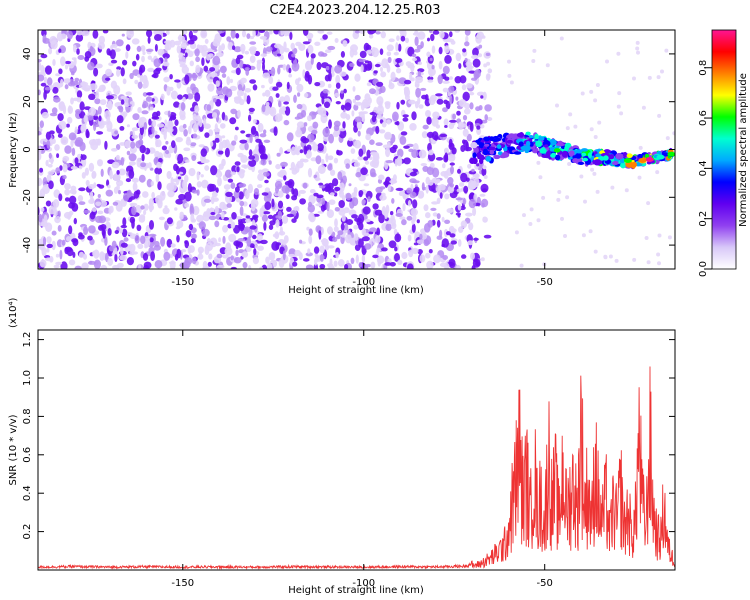 This screenshot has height=600, width=750. I want to click on y-tick-label: 1.2, so click(27, 340).